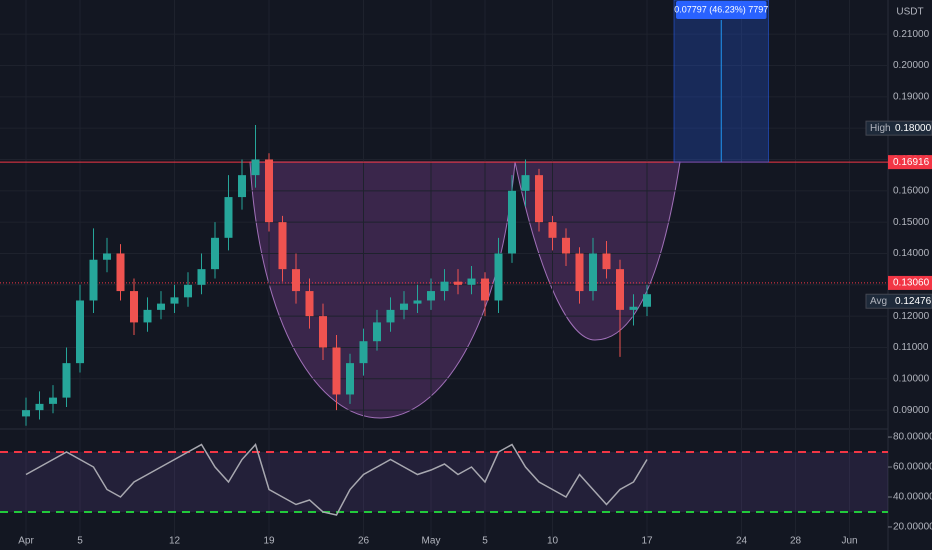 The height and width of the screenshot is (550, 932). I want to click on avg-marker-label: 0.12476, so click(913, 301).